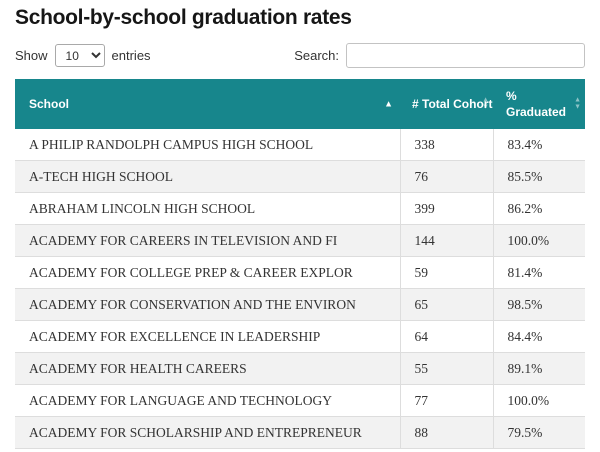  What do you see at coordinates (538, 145) in the screenshot?
I see `pct-graduated-cell: 83.4%` at bounding box center [538, 145].